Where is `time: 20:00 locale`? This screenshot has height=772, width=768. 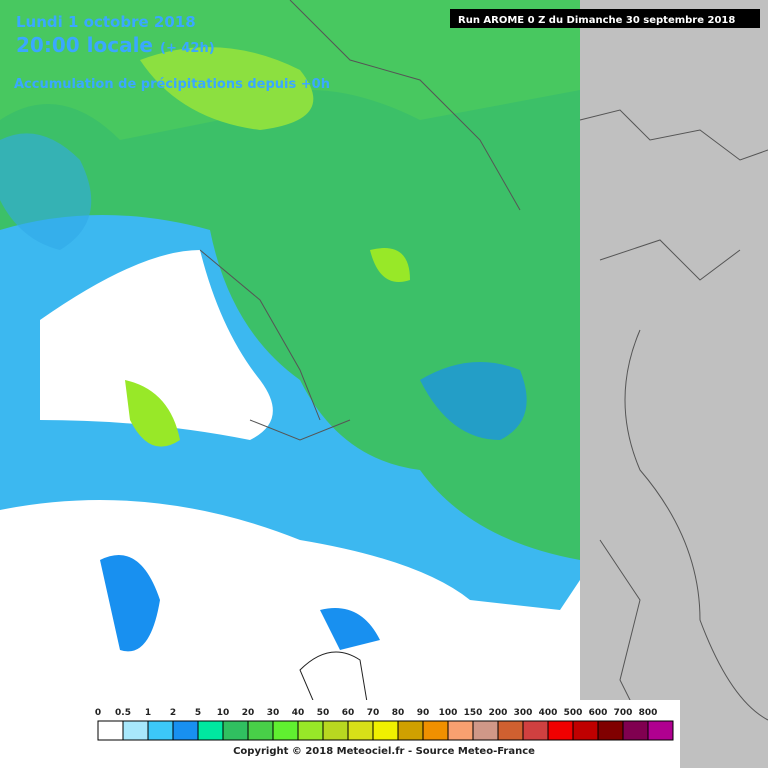 time: 20:00 locale is located at coordinates (84, 45).